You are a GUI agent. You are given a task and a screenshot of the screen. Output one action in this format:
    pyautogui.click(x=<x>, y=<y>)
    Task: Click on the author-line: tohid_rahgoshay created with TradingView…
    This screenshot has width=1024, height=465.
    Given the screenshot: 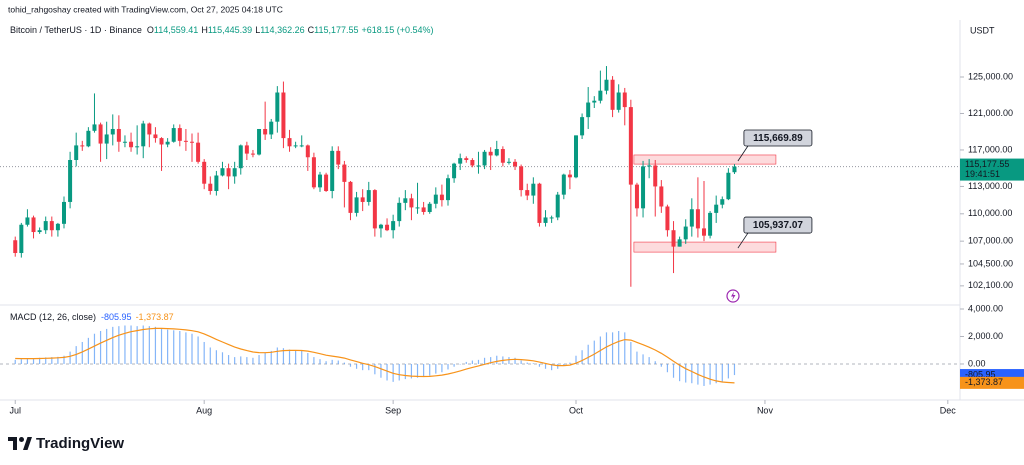 What is the action you would take?
    pyautogui.click(x=145, y=9)
    